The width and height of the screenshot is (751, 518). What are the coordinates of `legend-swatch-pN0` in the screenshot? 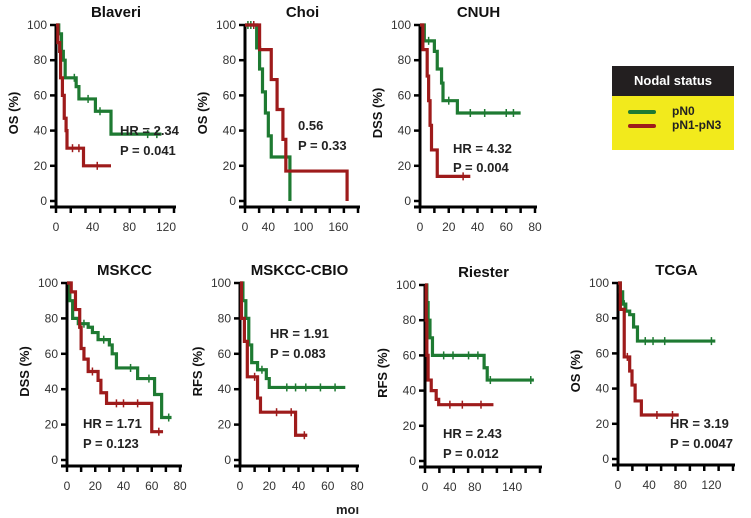 It's located at (642, 112).